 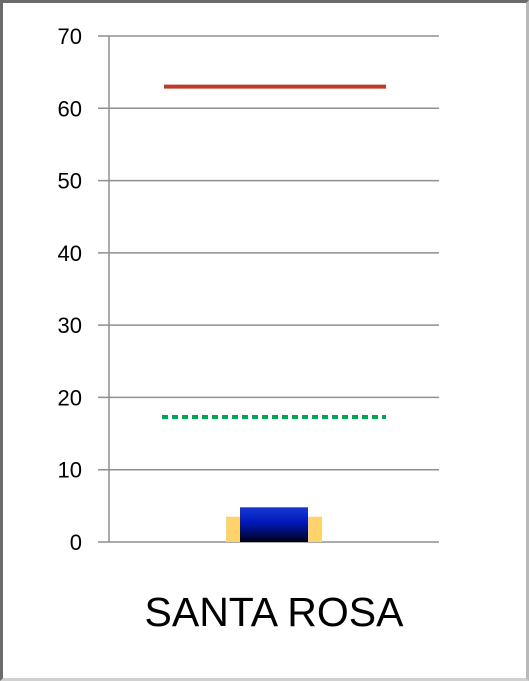 I want to click on y-tick-label-70: 70, so click(x=70, y=36).